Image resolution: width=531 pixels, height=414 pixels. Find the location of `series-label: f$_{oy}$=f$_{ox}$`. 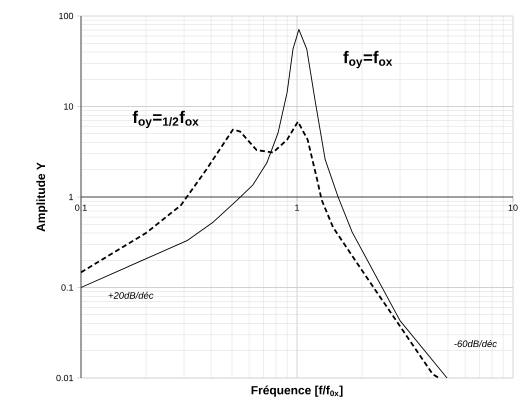

series-label: f$_{oy}$=f$_{ox}$ is located at coordinates (367, 59).